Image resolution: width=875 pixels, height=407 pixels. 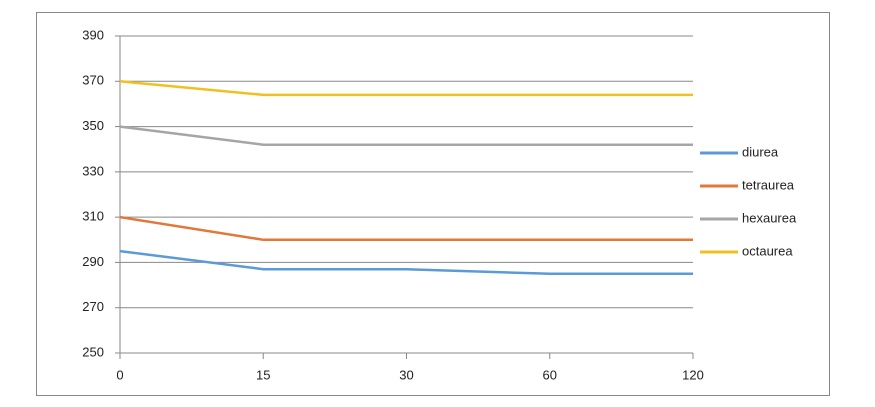 What do you see at coordinates (693, 374) in the screenshot?
I see `x-tick-label: 120` at bounding box center [693, 374].